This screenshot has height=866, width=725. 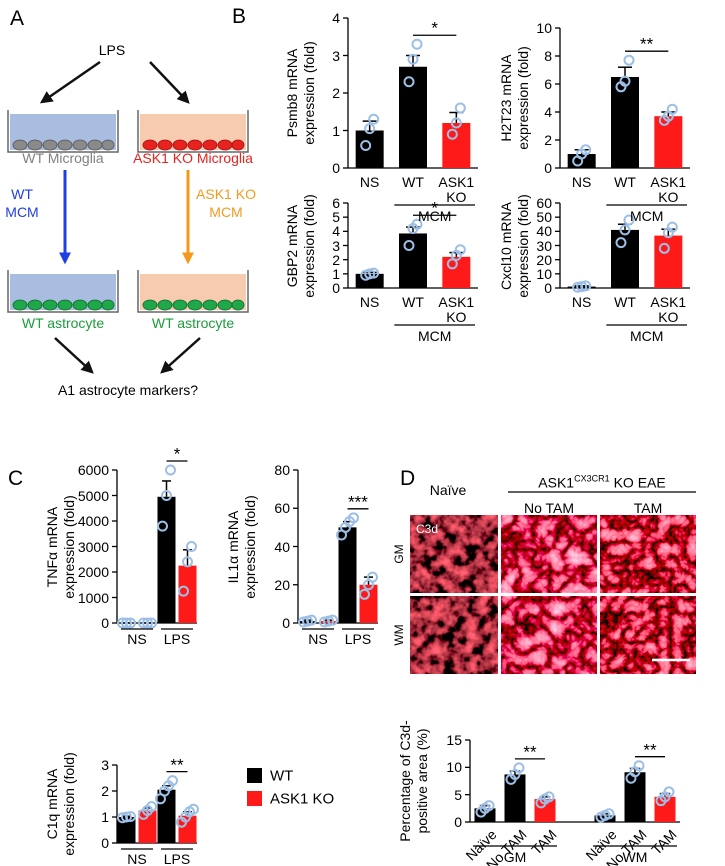 I want to click on micrograph, so click(x=553, y=582).